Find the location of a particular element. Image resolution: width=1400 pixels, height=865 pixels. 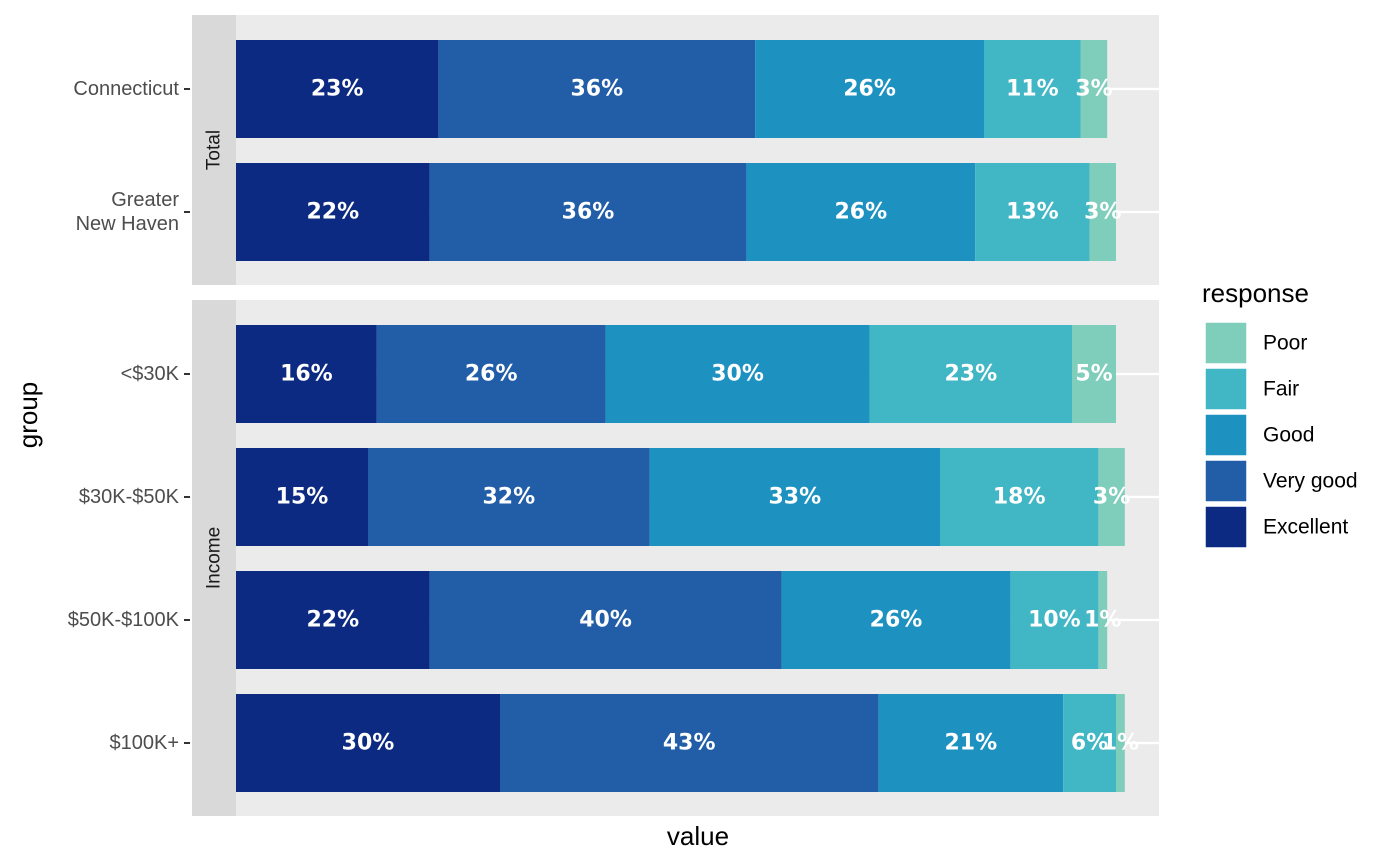

facet-strip-label: Total is located at coordinates (214, 150).